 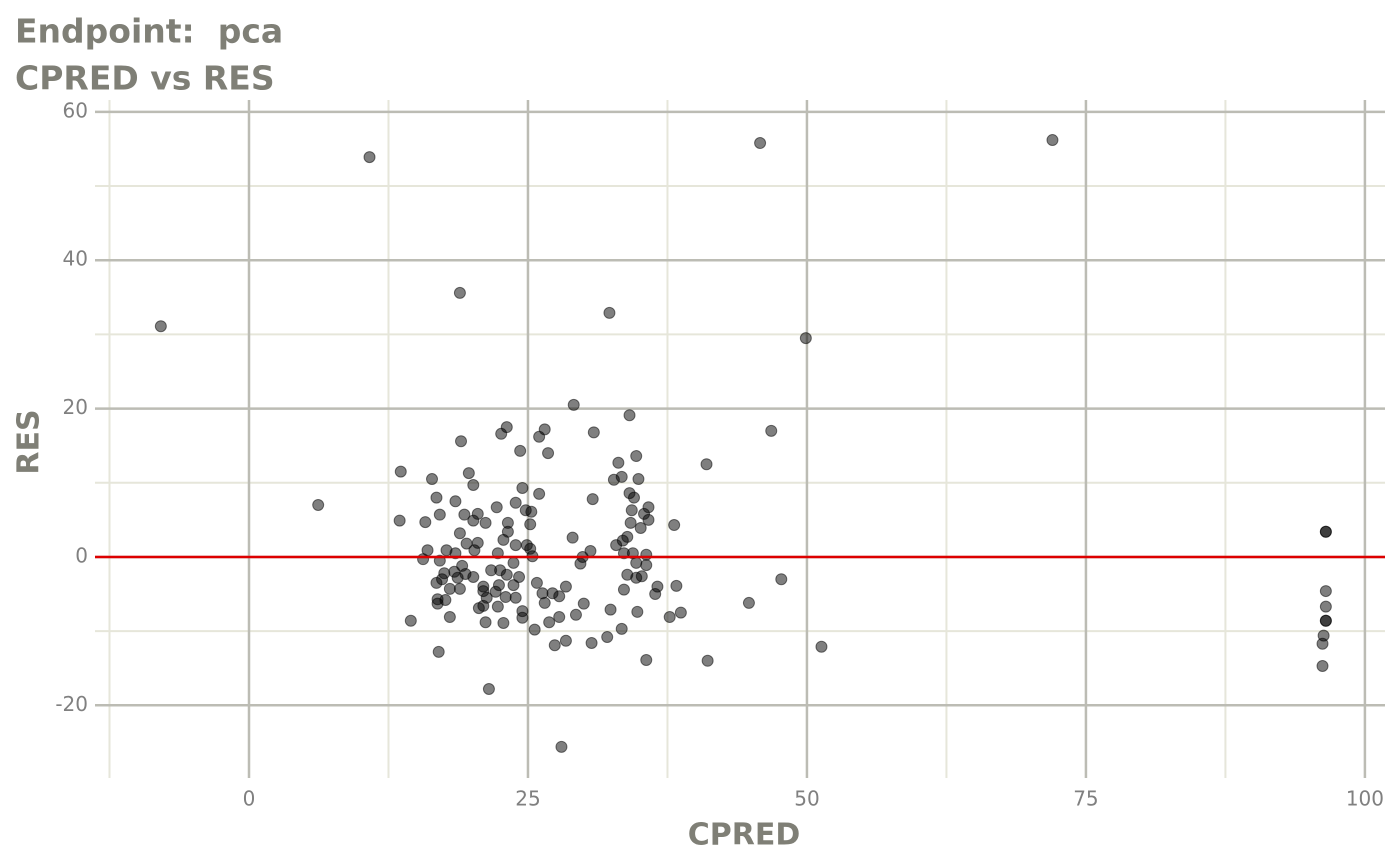 I want to click on x-tick-label: 50, so click(x=806, y=799).